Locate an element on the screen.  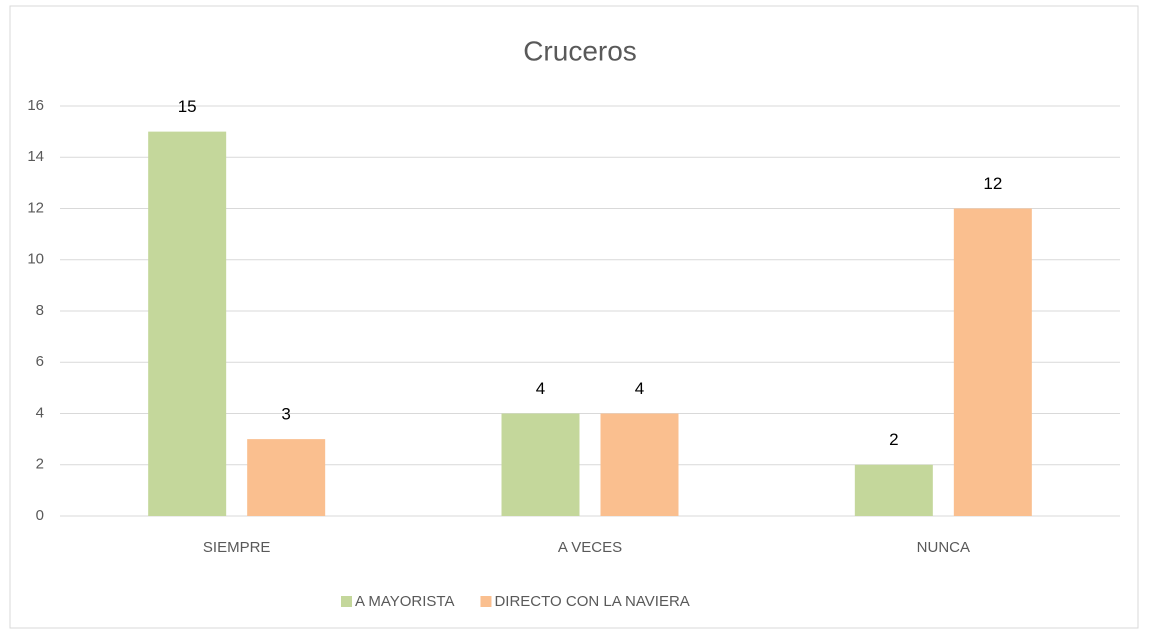
data-label: 15 is located at coordinates (187, 106).